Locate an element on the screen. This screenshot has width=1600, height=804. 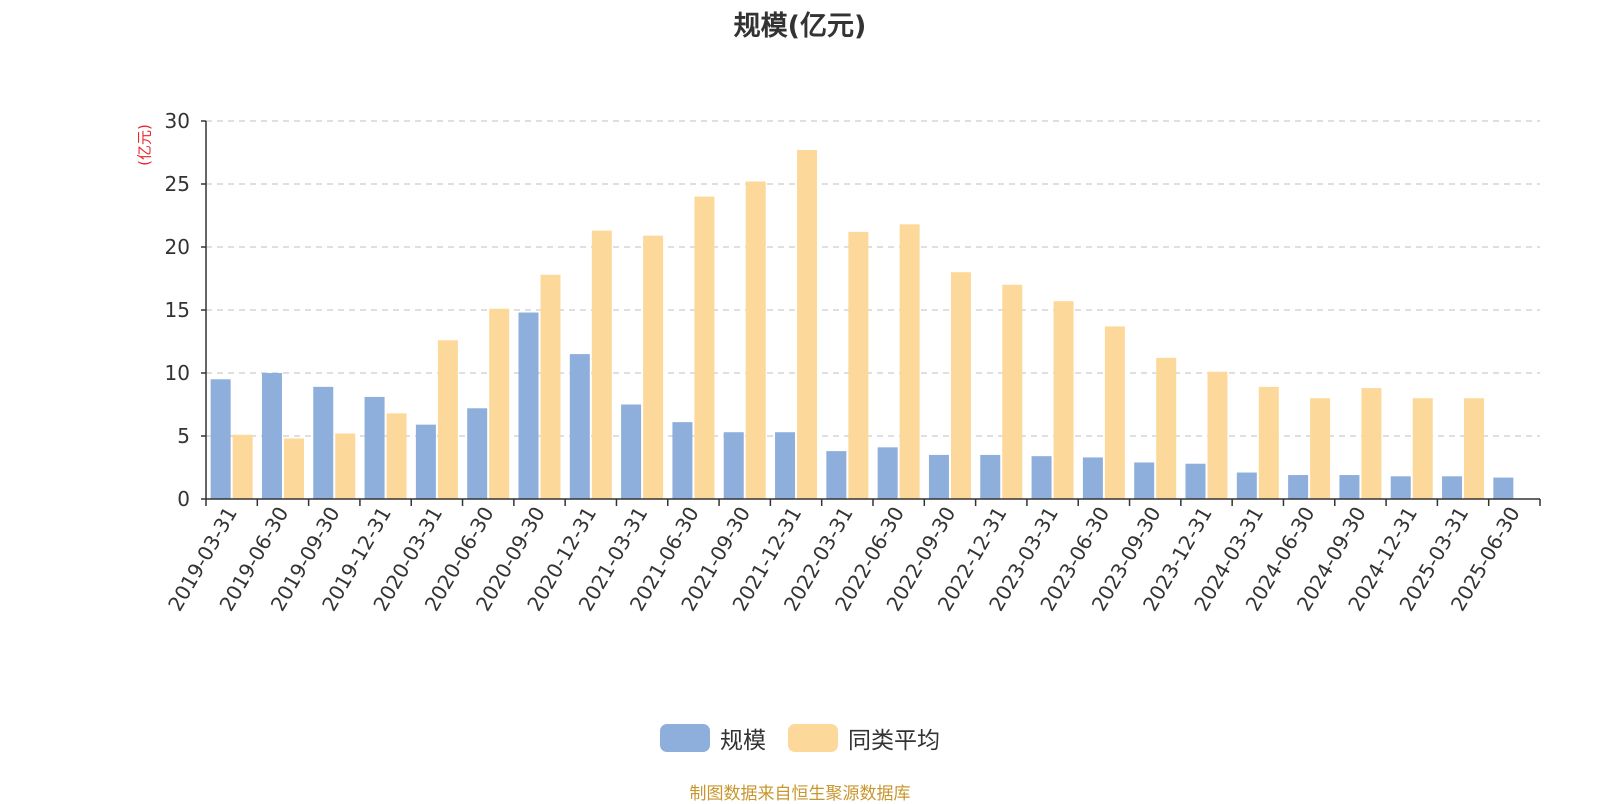
y-tick-label: 30 is located at coordinates (177, 121).